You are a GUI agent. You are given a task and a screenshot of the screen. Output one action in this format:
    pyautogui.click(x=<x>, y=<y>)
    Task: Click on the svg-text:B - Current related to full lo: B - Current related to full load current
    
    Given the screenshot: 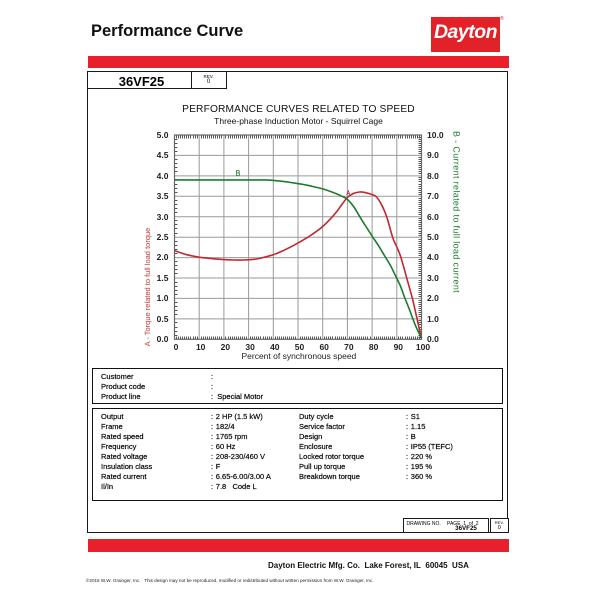 What is the action you would take?
    pyautogui.click(x=457, y=212)
    